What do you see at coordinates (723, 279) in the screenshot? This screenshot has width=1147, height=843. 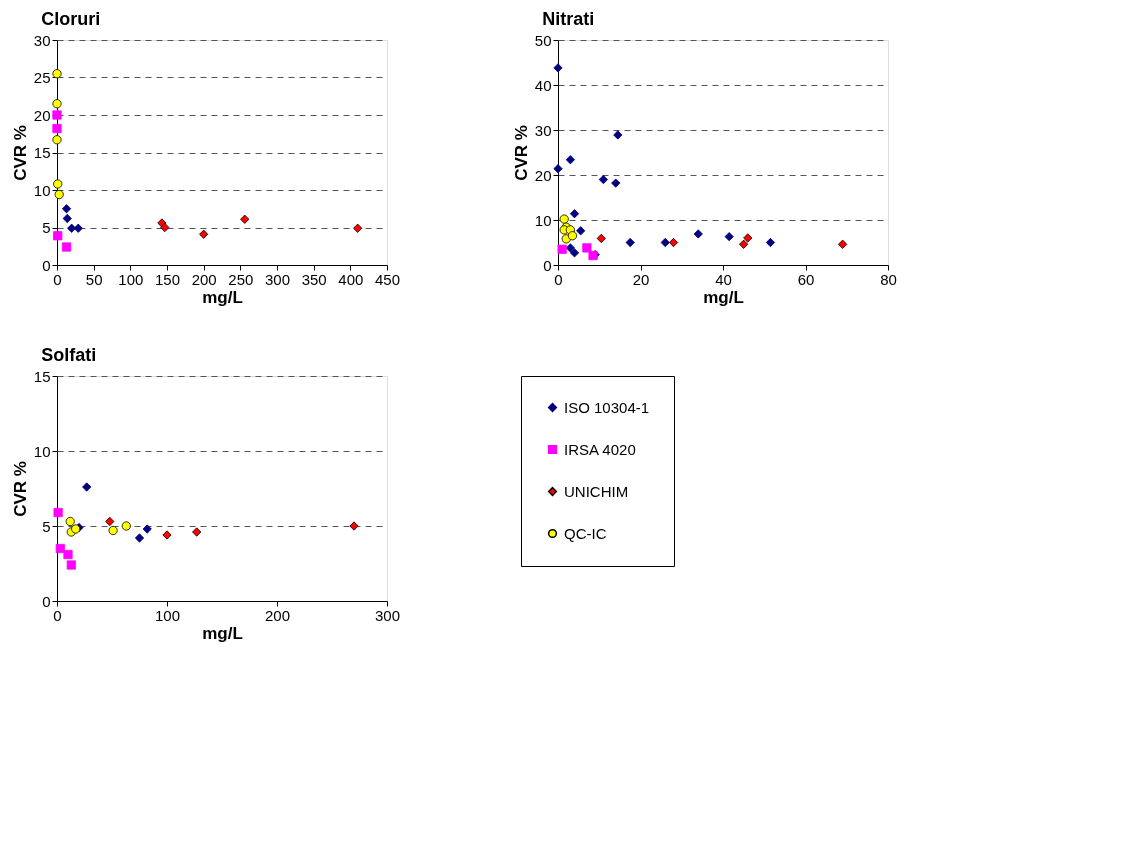 I see `x-tick-label: 40` at bounding box center [723, 279].